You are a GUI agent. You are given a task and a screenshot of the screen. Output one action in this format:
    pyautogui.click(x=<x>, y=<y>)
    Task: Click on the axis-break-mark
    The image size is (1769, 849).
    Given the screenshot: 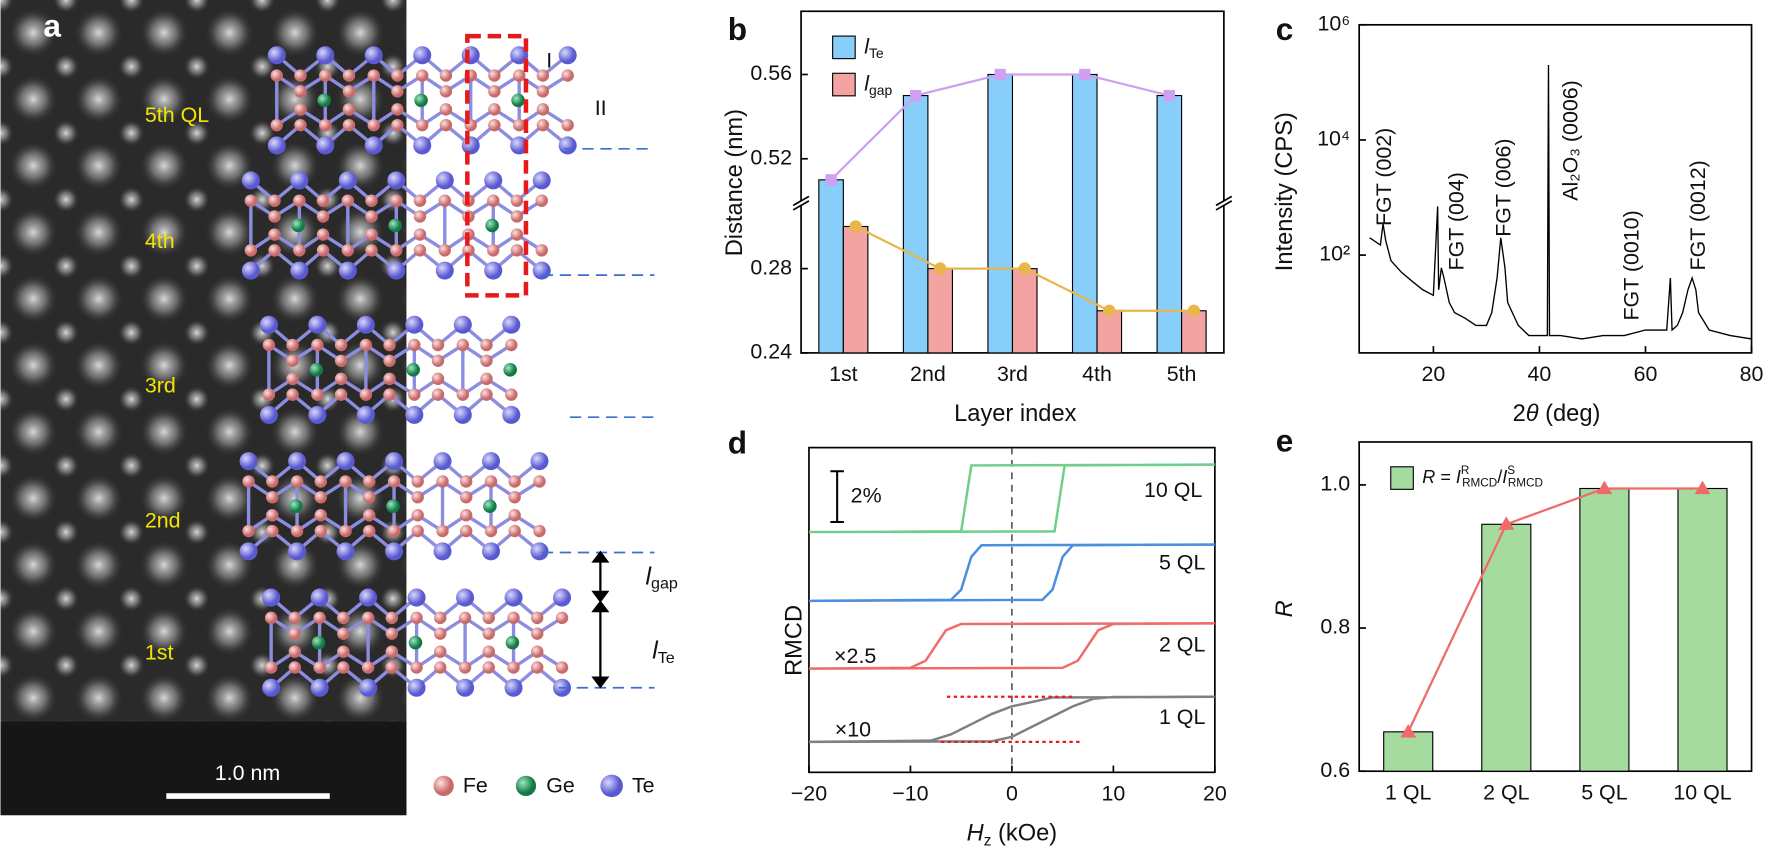 What is the action you would take?
    pyautogui.click(x=801, y=203)
    